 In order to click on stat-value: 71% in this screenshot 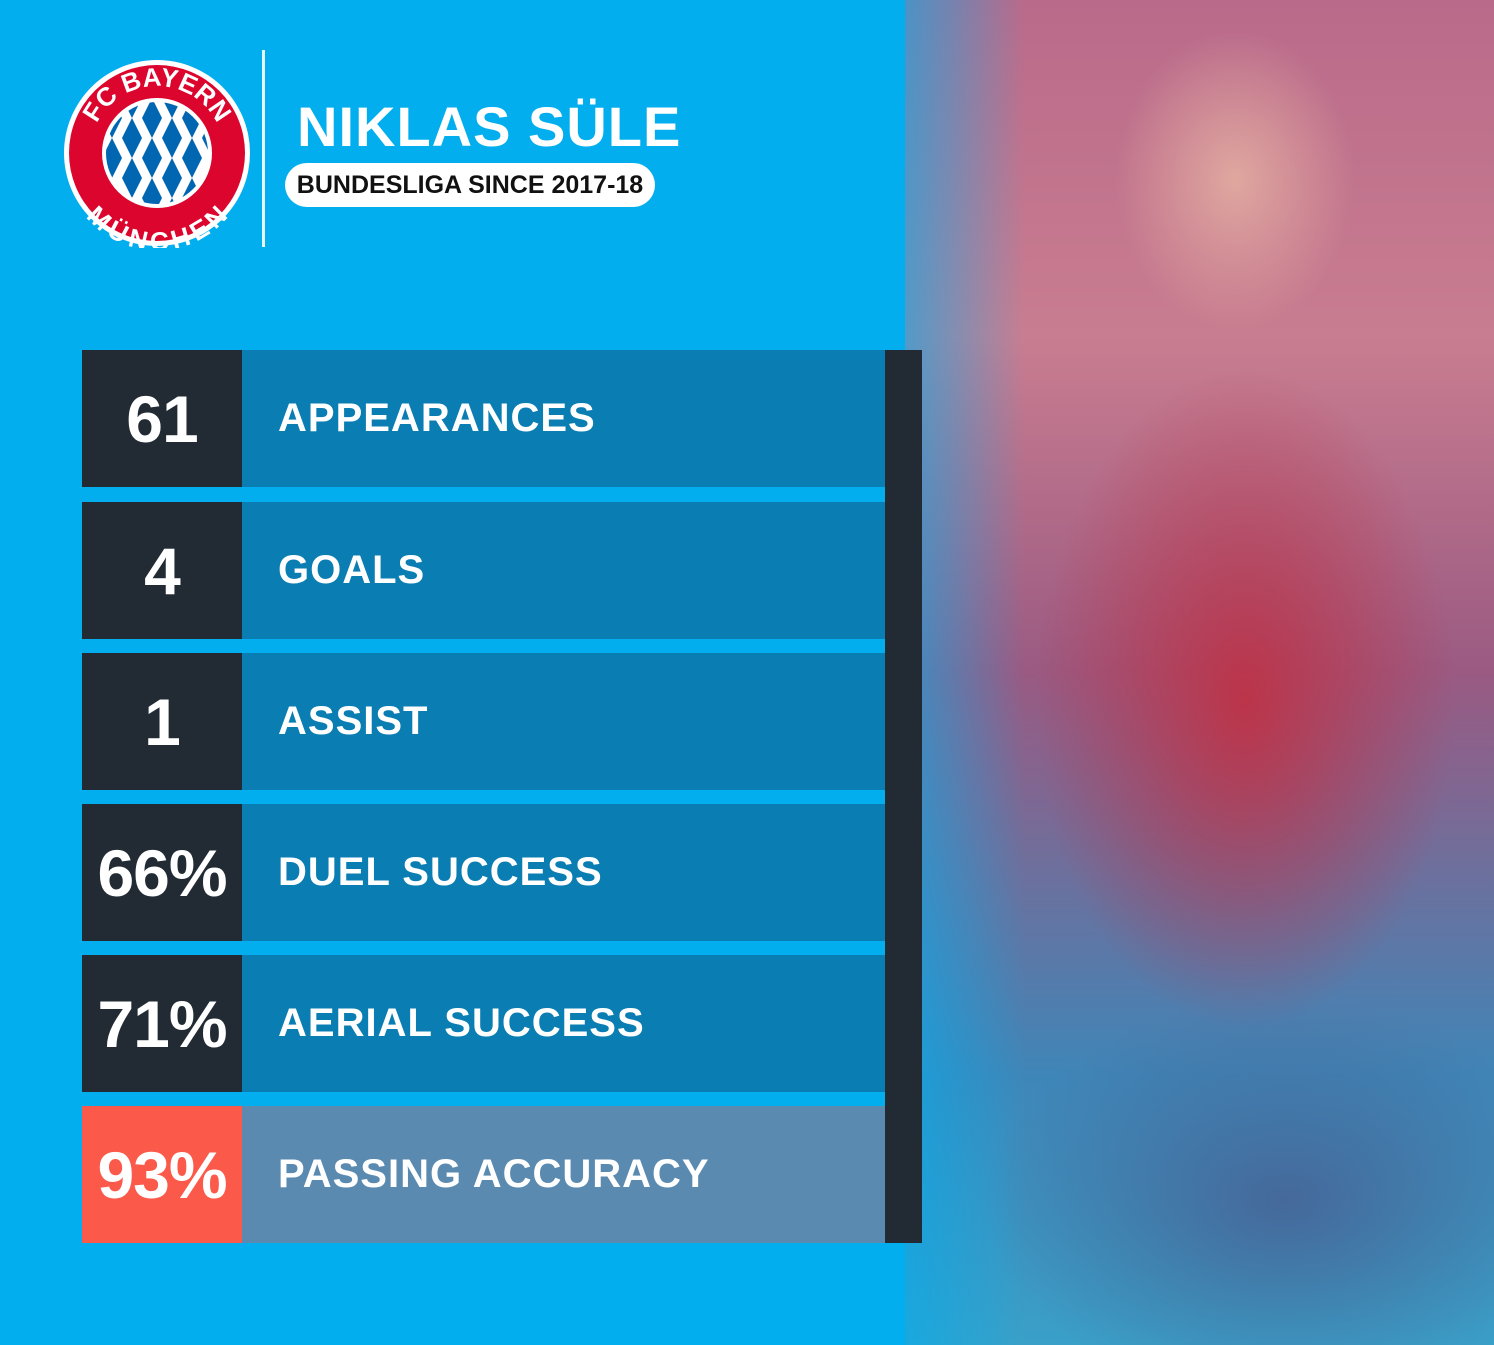, I will do `click(162, 1023)`.